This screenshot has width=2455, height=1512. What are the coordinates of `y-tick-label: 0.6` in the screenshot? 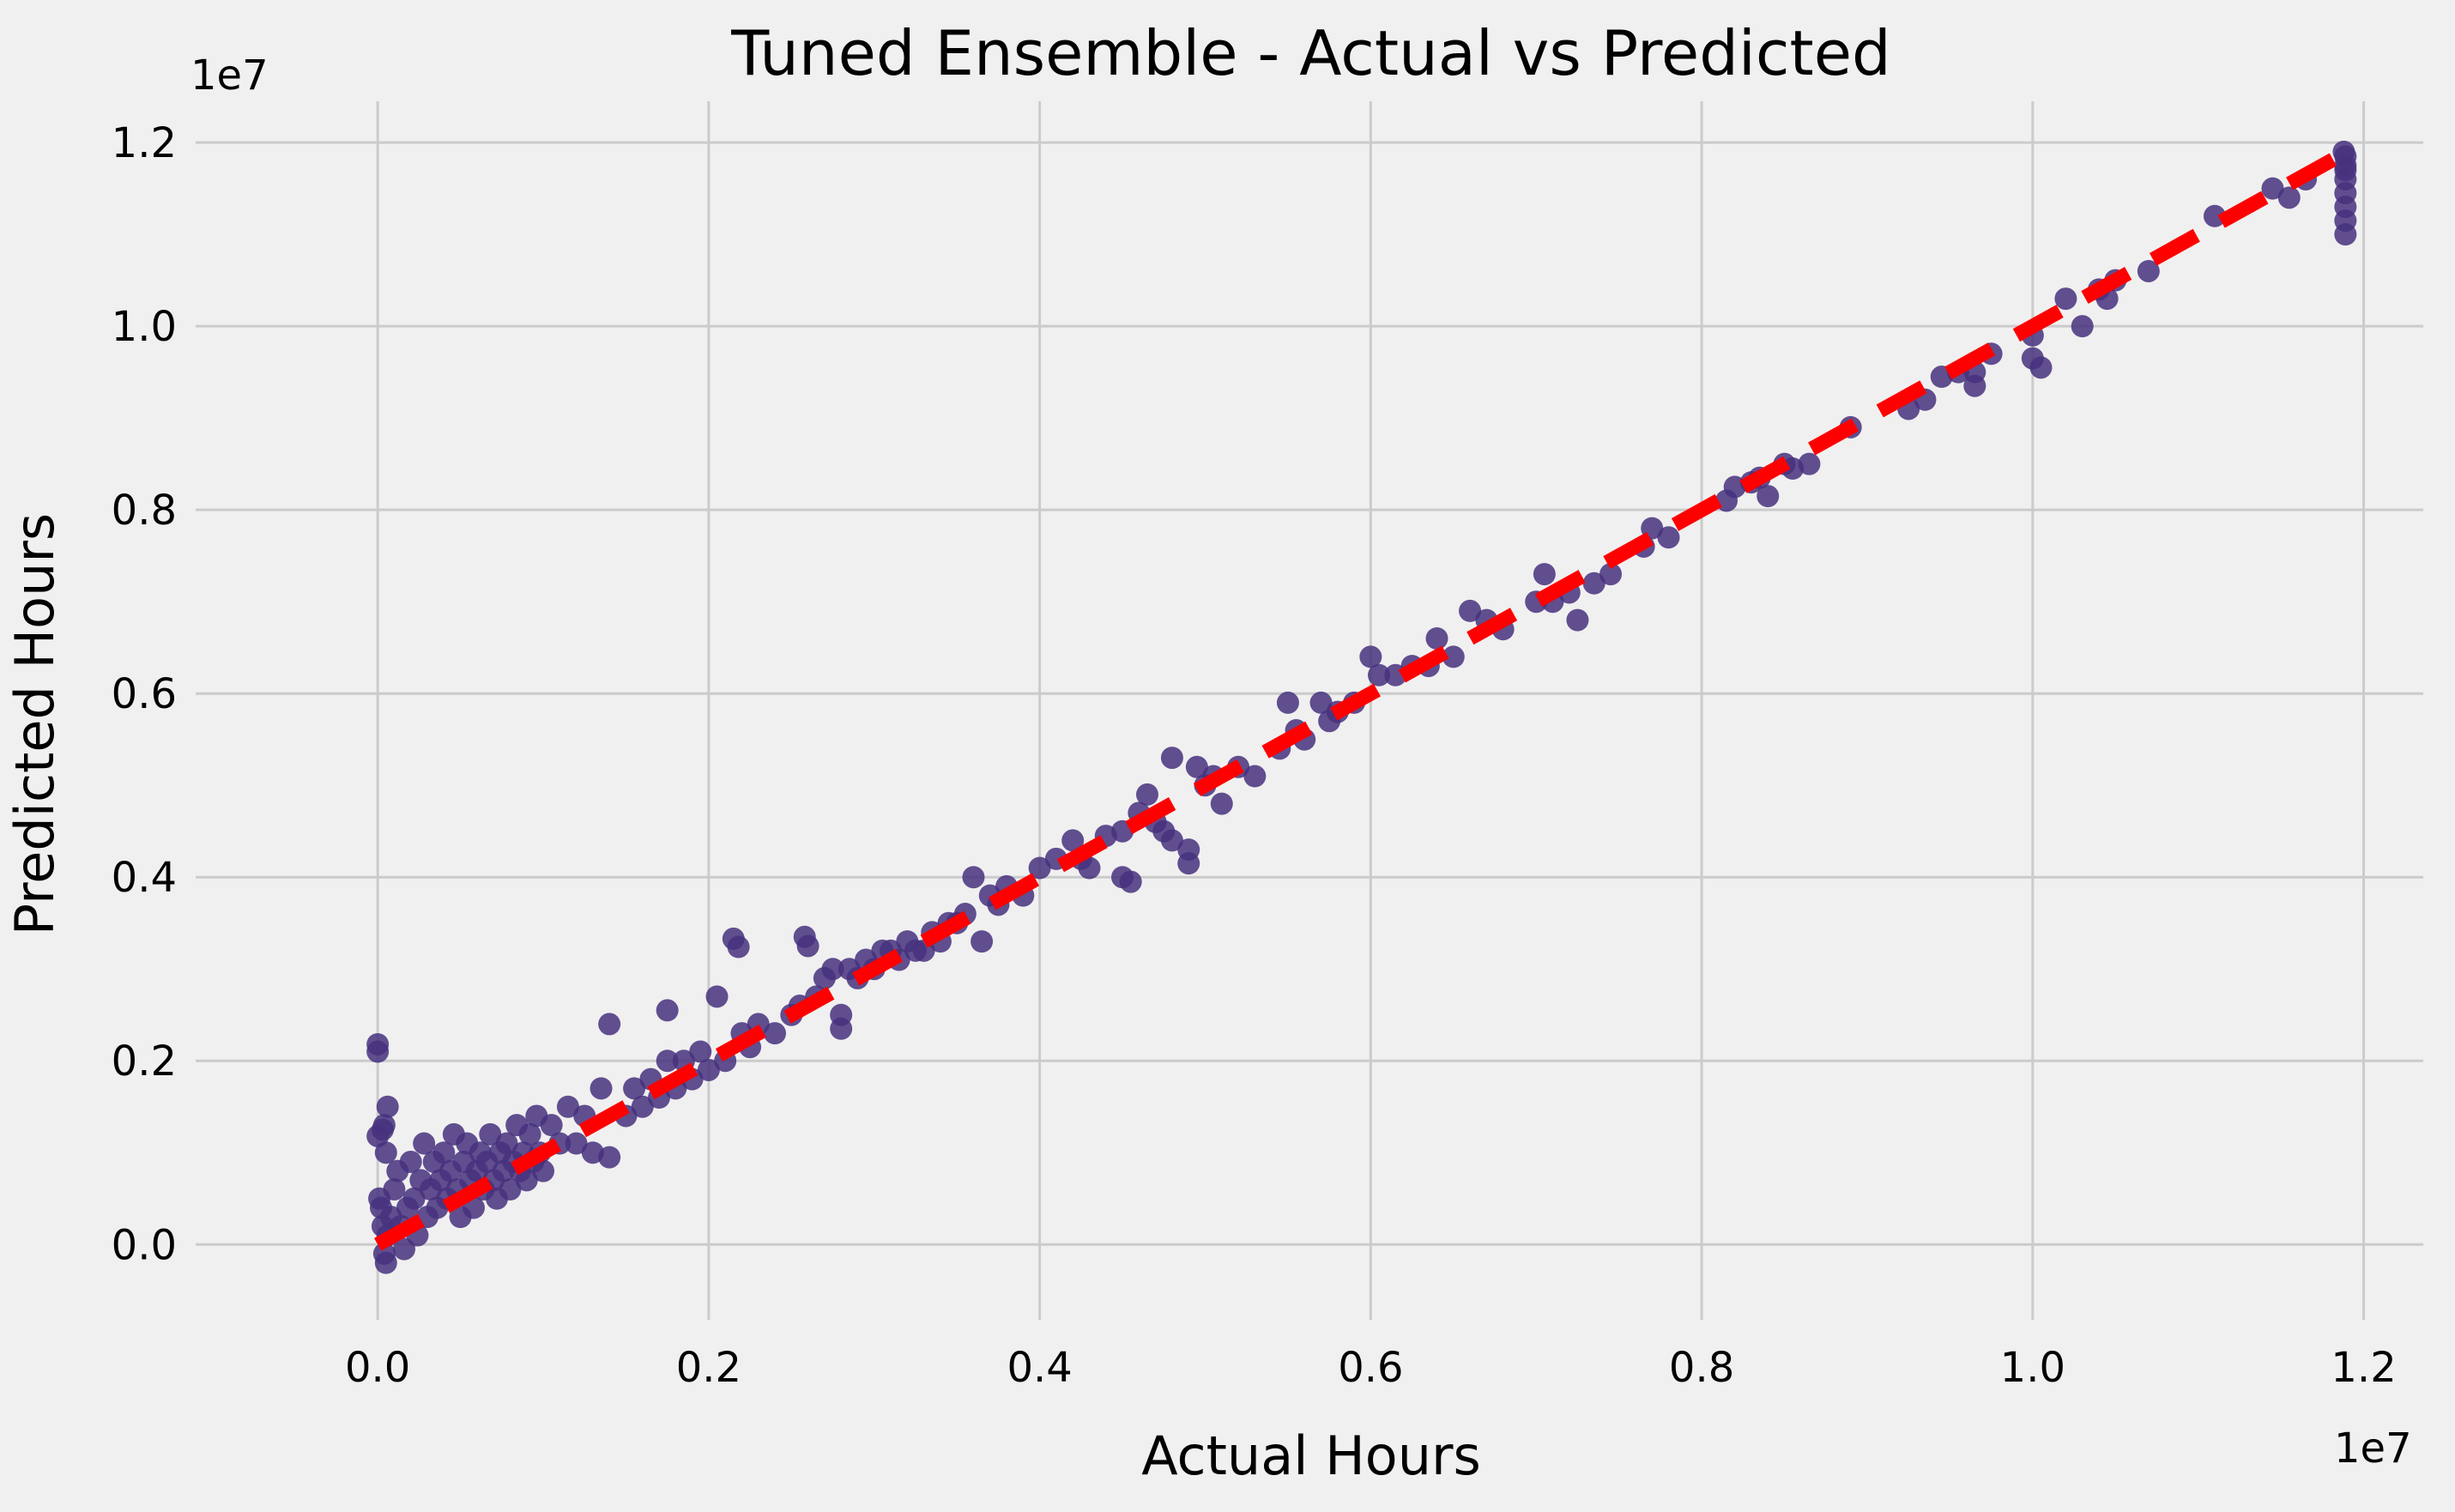 It's located at (144, 694).